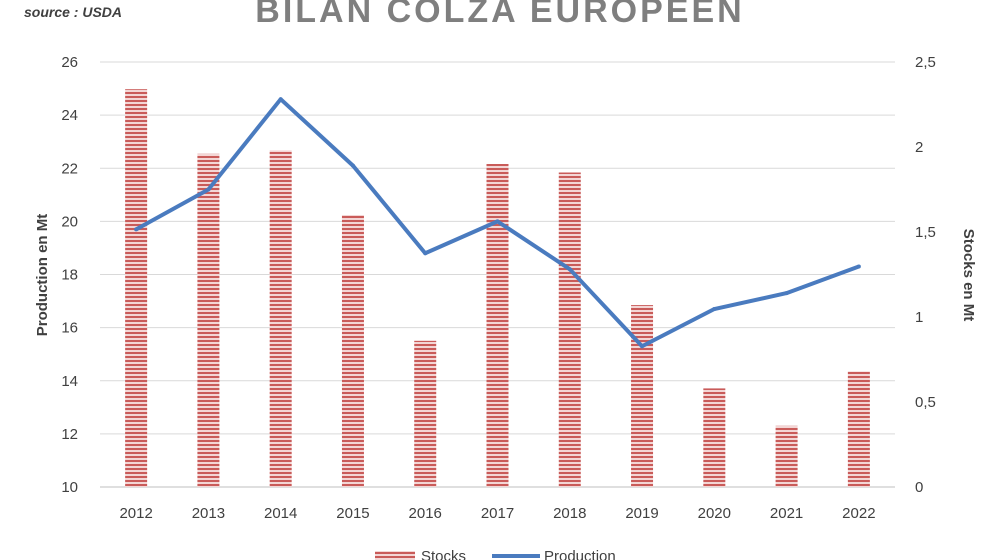 The height and width of the screenshot is (560, 1000). I want to click on legend-label-production: Production, so click(580, 554).